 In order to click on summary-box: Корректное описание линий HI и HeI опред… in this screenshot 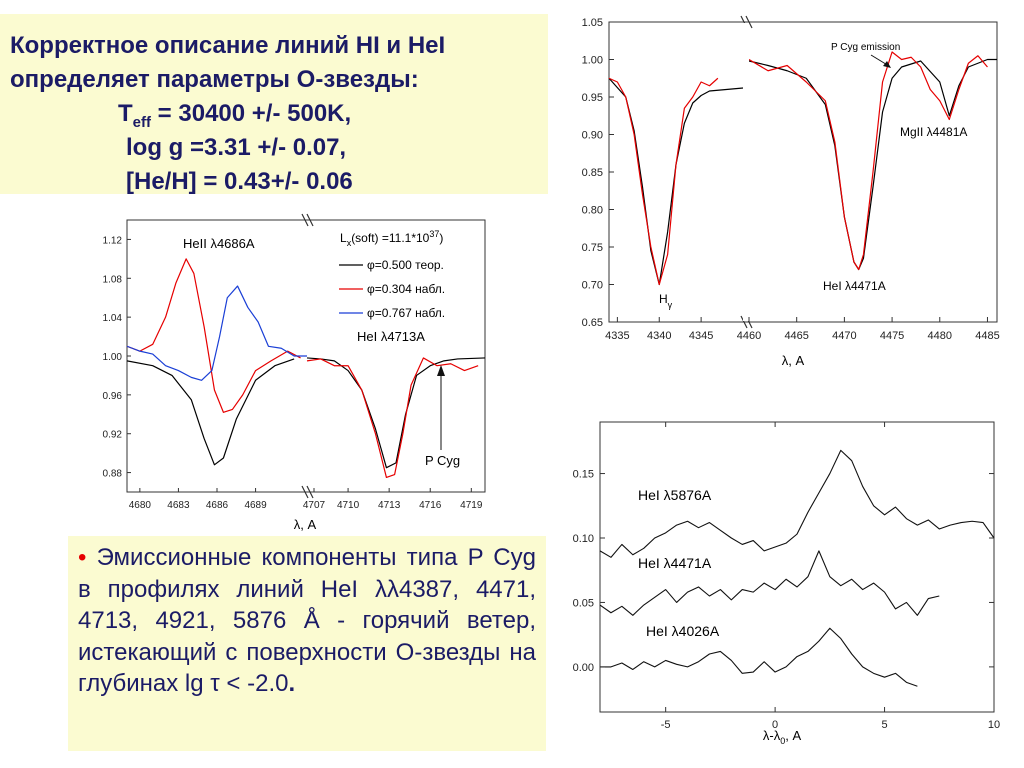, I will do `click(274, 104)`.